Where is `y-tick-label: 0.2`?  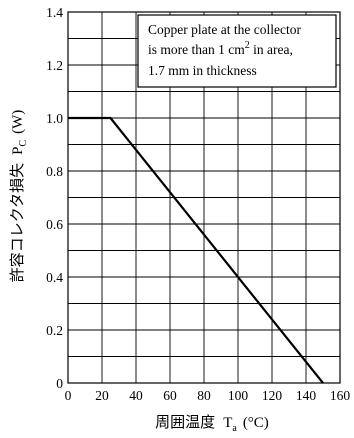
y-tick-label: 0.2 is located at coordinates (54, 330).